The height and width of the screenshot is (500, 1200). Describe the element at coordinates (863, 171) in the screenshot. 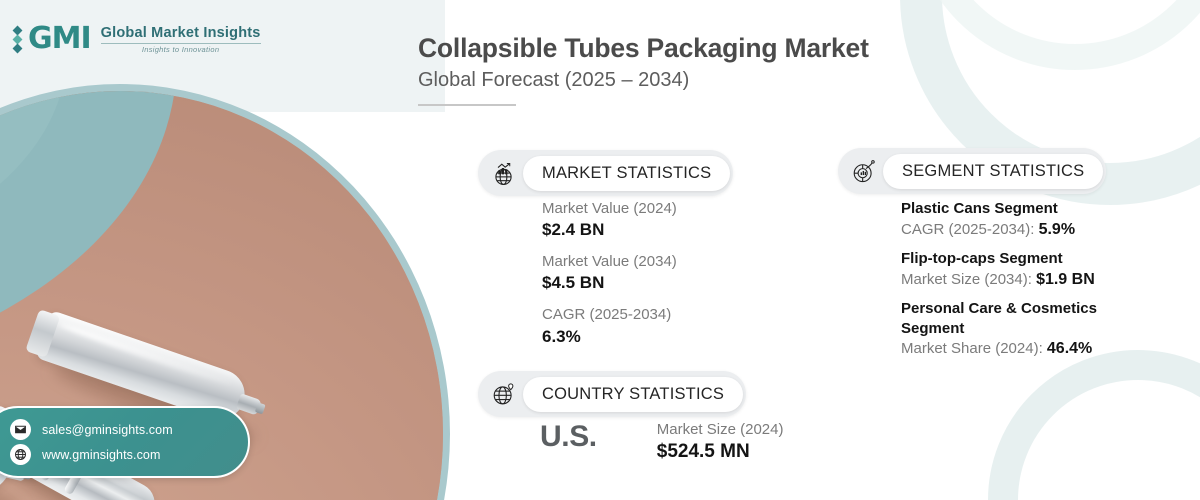

I see `donut-chart-arrow-icon` at that location.